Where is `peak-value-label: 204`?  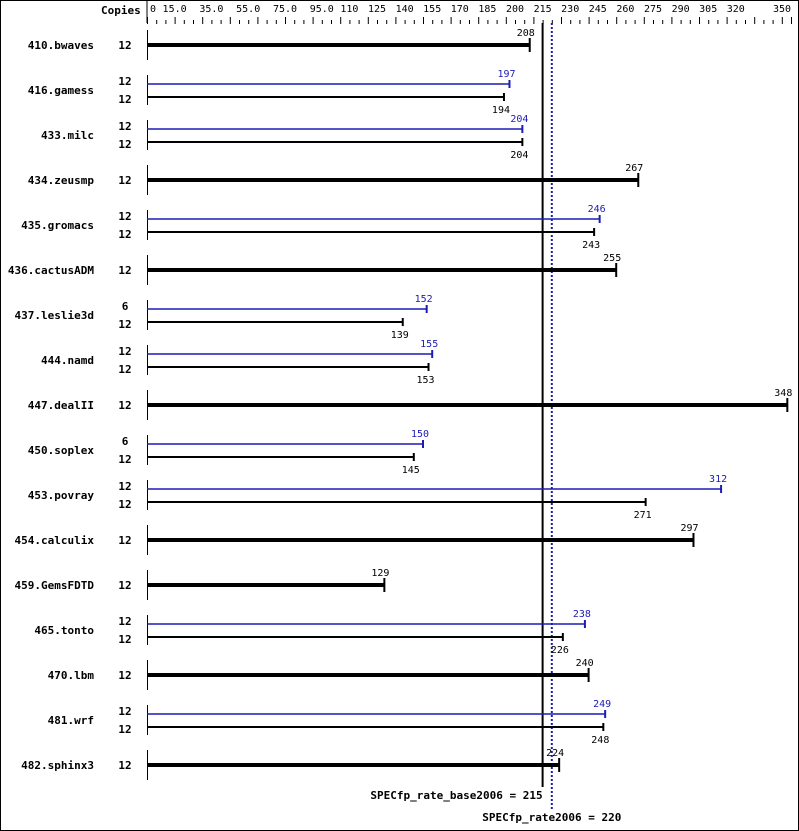 peak-value-label: 204 is located at coordinates (519, 119).